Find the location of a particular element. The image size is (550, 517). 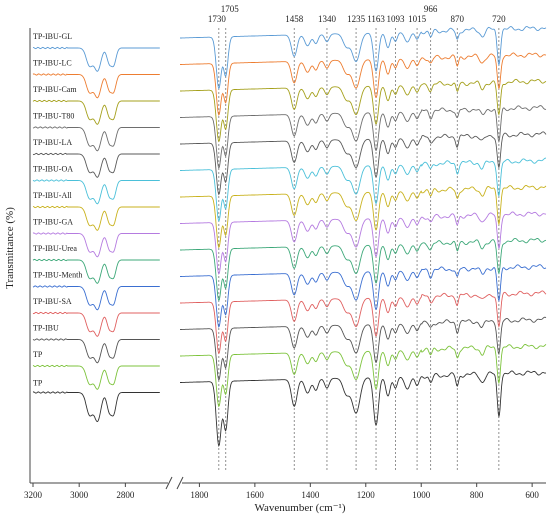

peak-label-966: 966 is located at coordinates (431, 9).